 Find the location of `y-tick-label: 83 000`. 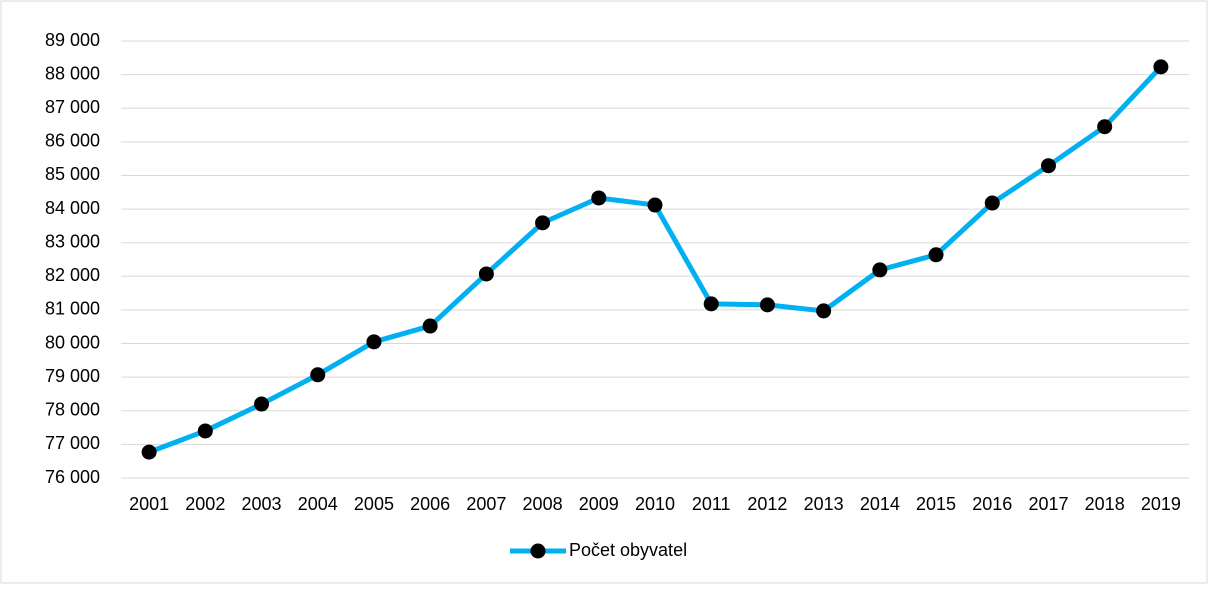

y-tick-label: 83 000 is located at coordinates (72, 241).